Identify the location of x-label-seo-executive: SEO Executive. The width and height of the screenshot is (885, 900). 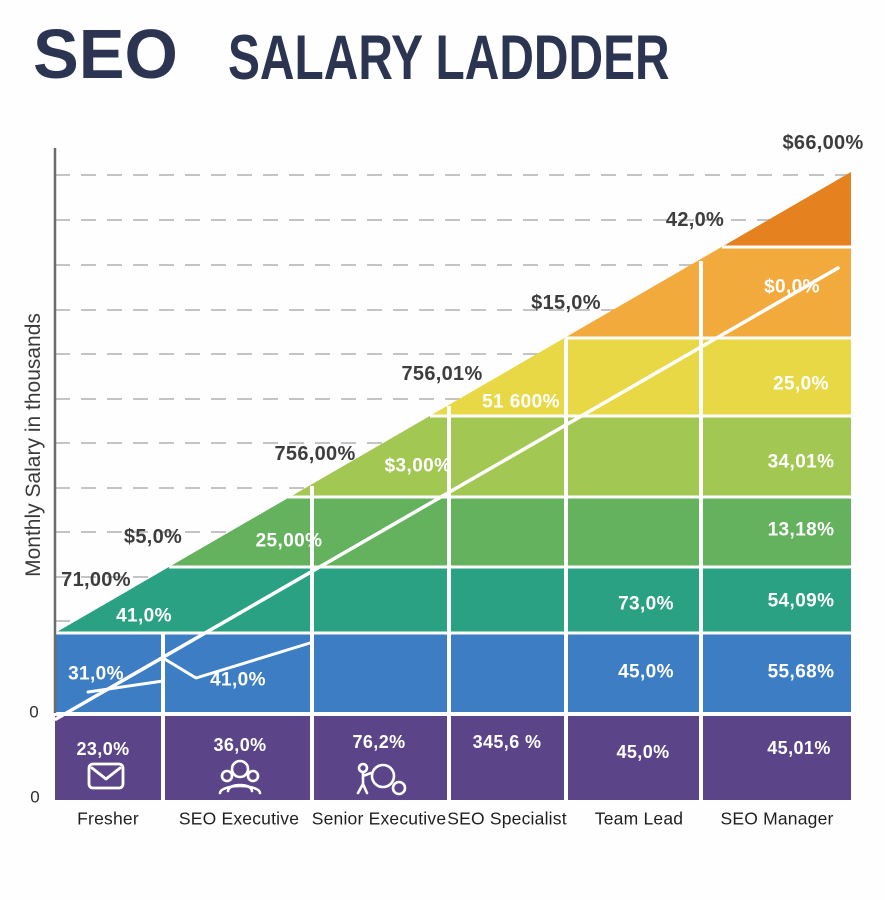
(239, 818).